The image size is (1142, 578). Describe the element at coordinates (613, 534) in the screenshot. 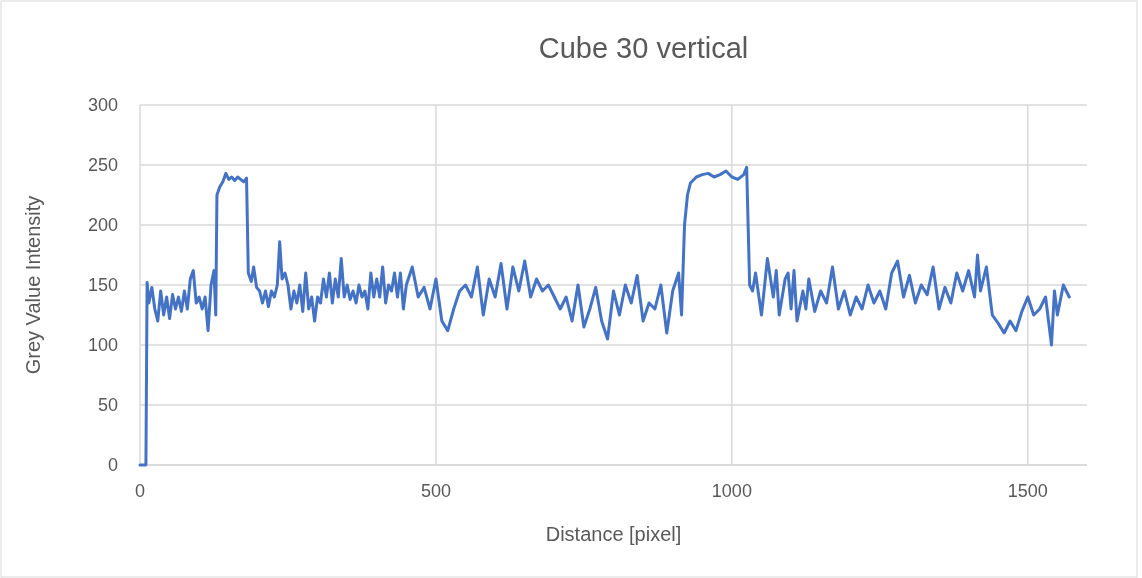

I see `x-axis-title: Distance [pixel]` at that location.